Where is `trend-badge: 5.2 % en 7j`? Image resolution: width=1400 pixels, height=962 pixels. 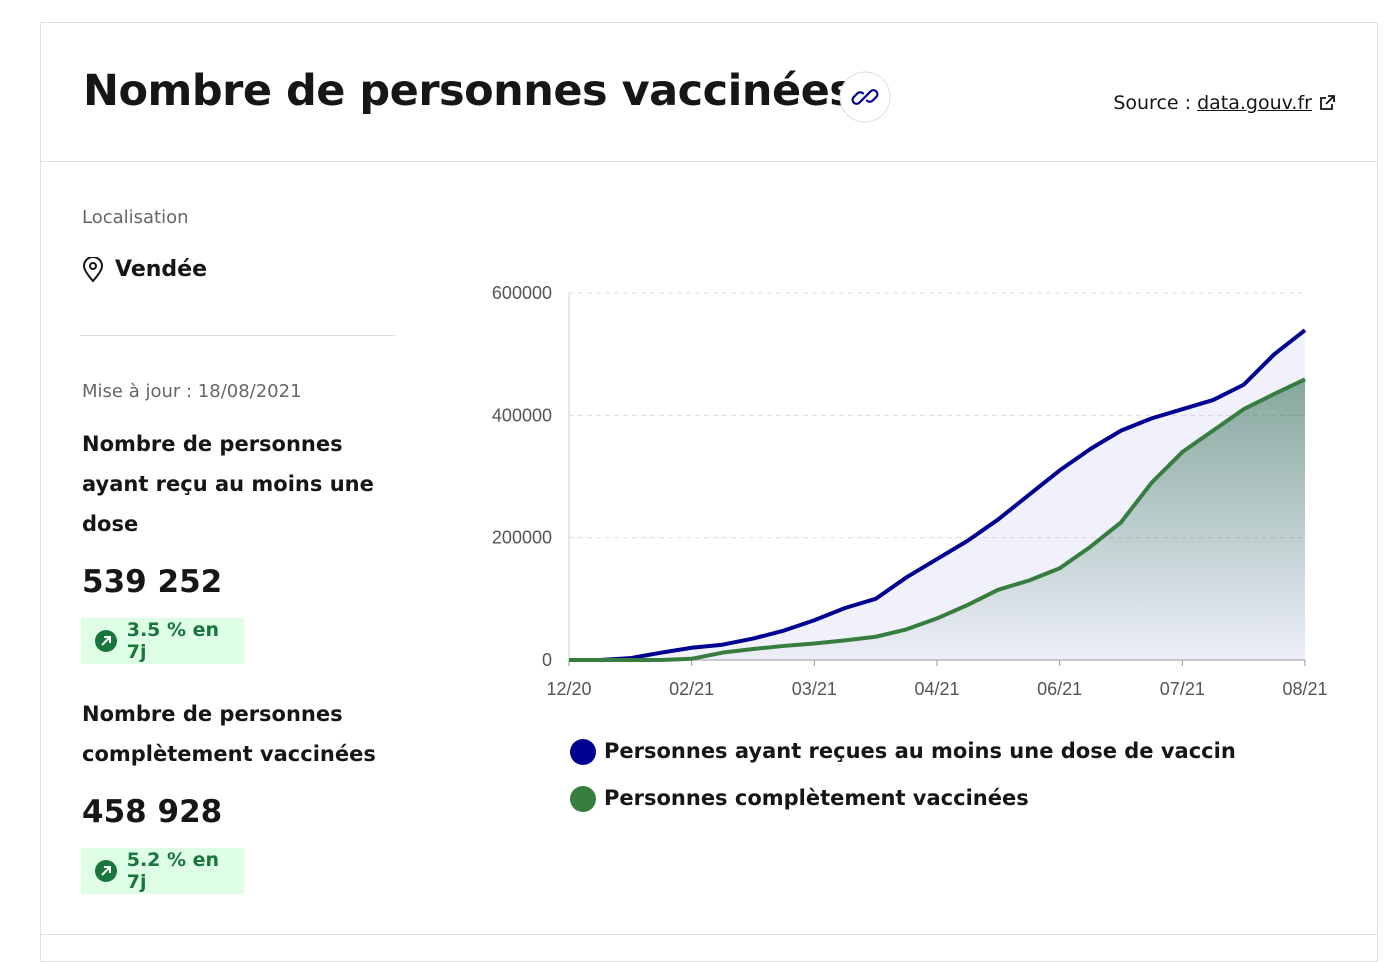 trend-badge: 5.2 % en 7j is located at coordinates (162, 871).